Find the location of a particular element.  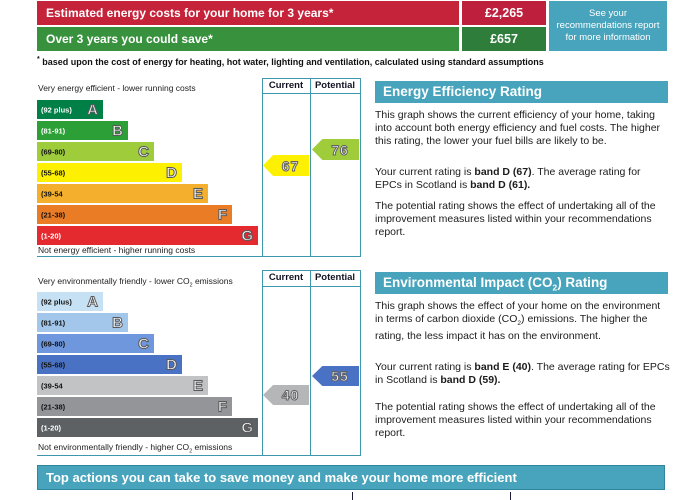

env-band-a: (92 plus) A is located at coordinates (70, 301).